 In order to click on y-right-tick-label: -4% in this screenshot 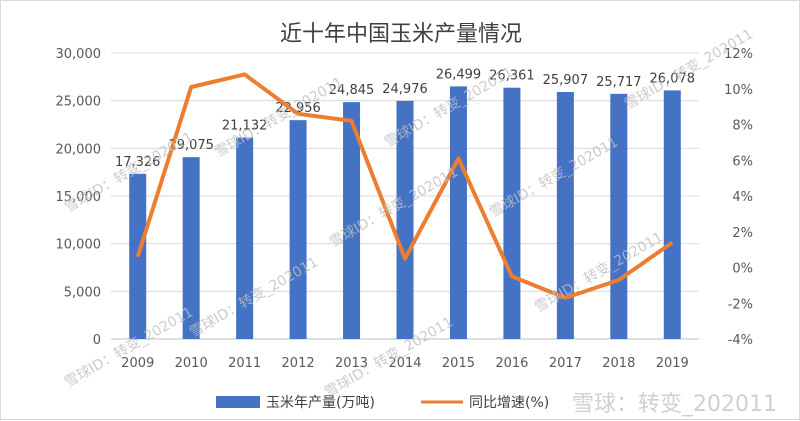, I will do `click(740, 340)`.